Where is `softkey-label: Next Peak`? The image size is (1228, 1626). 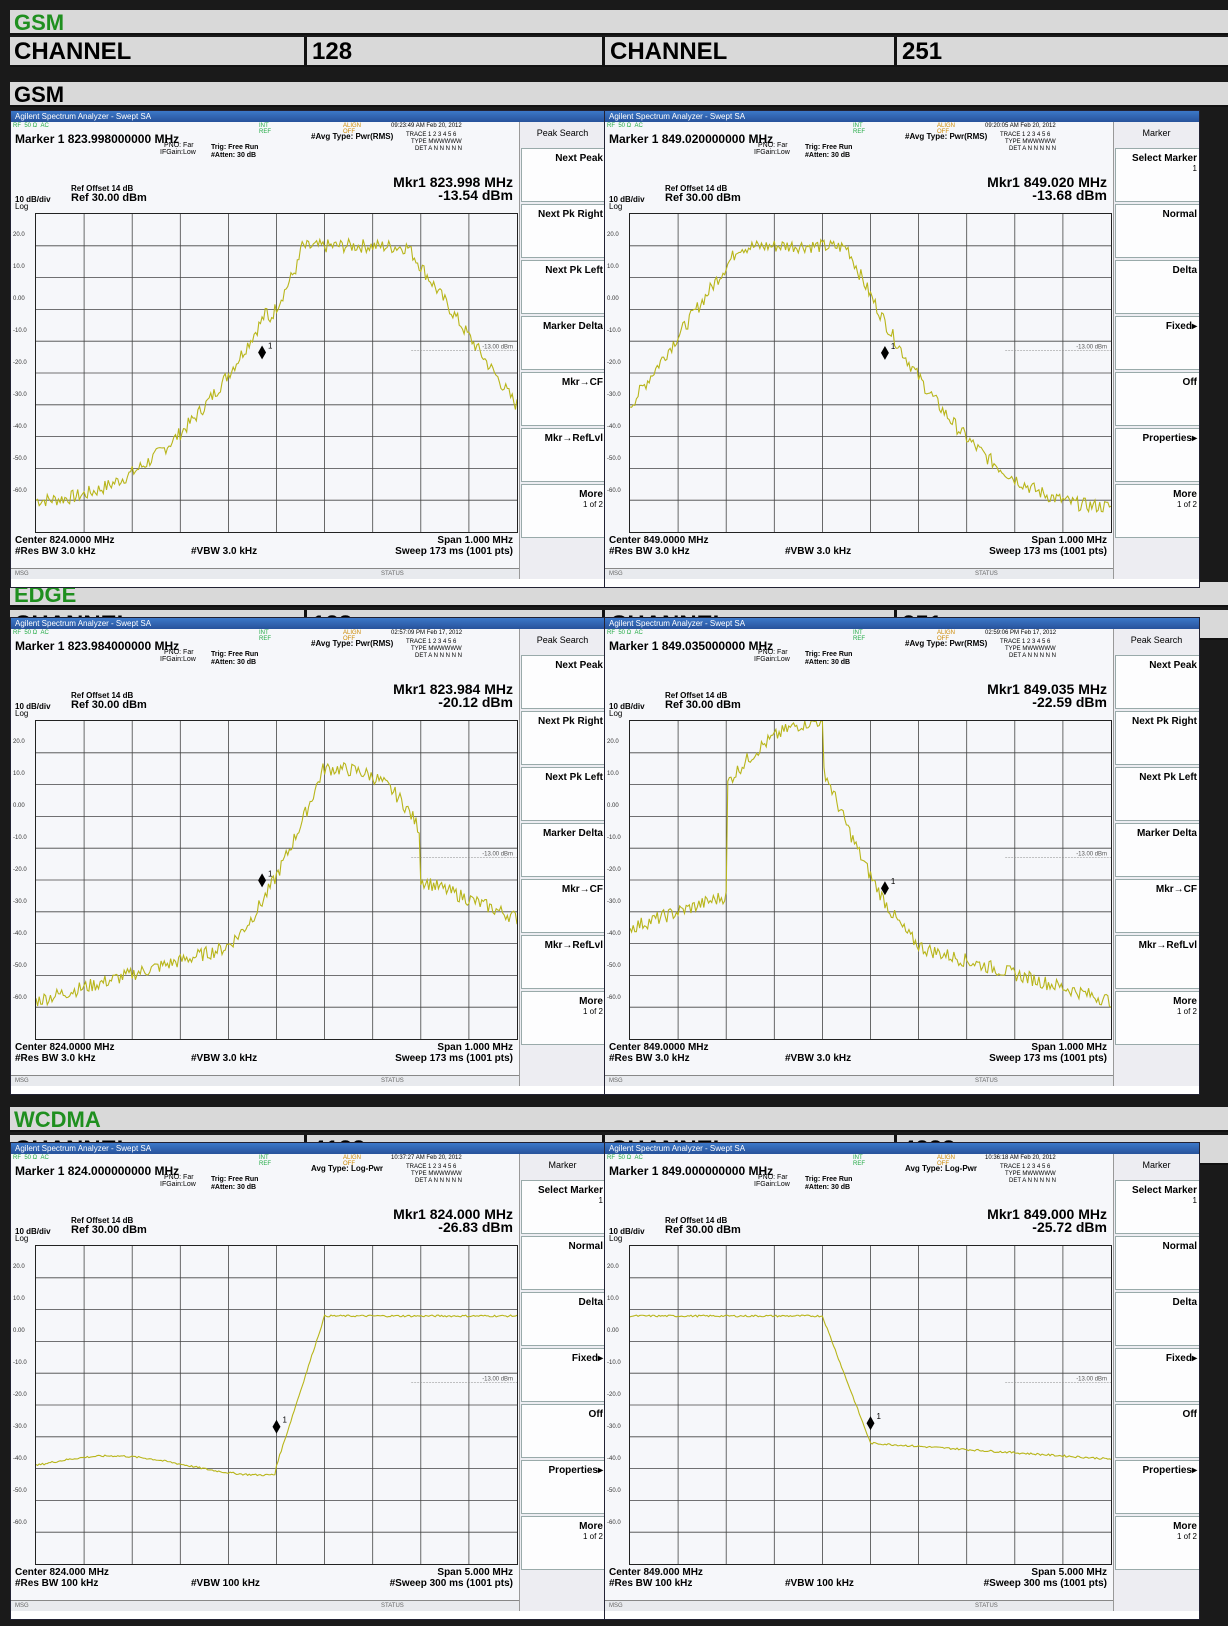 softkey-label: Next Peak is located at coordinates (1173, 665).